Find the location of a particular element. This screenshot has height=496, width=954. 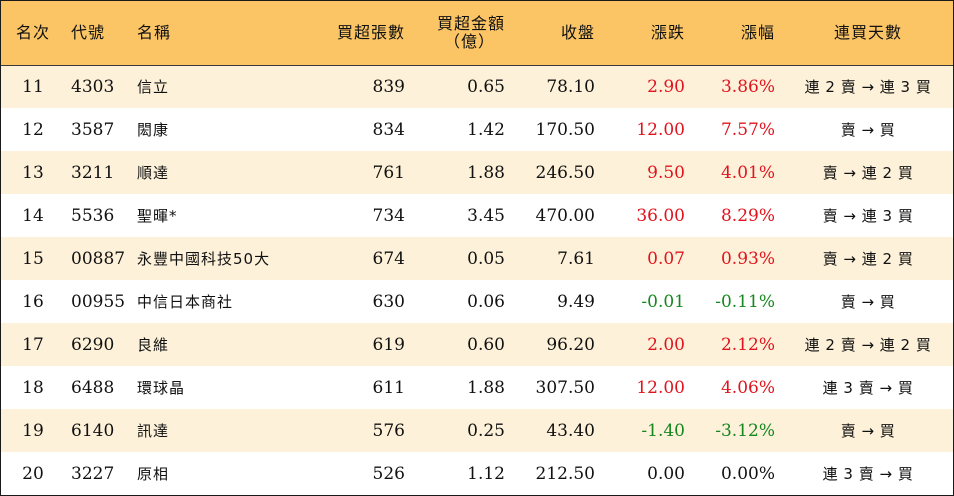

net-lots-cell: 734 is located at coordinates (388, 215).